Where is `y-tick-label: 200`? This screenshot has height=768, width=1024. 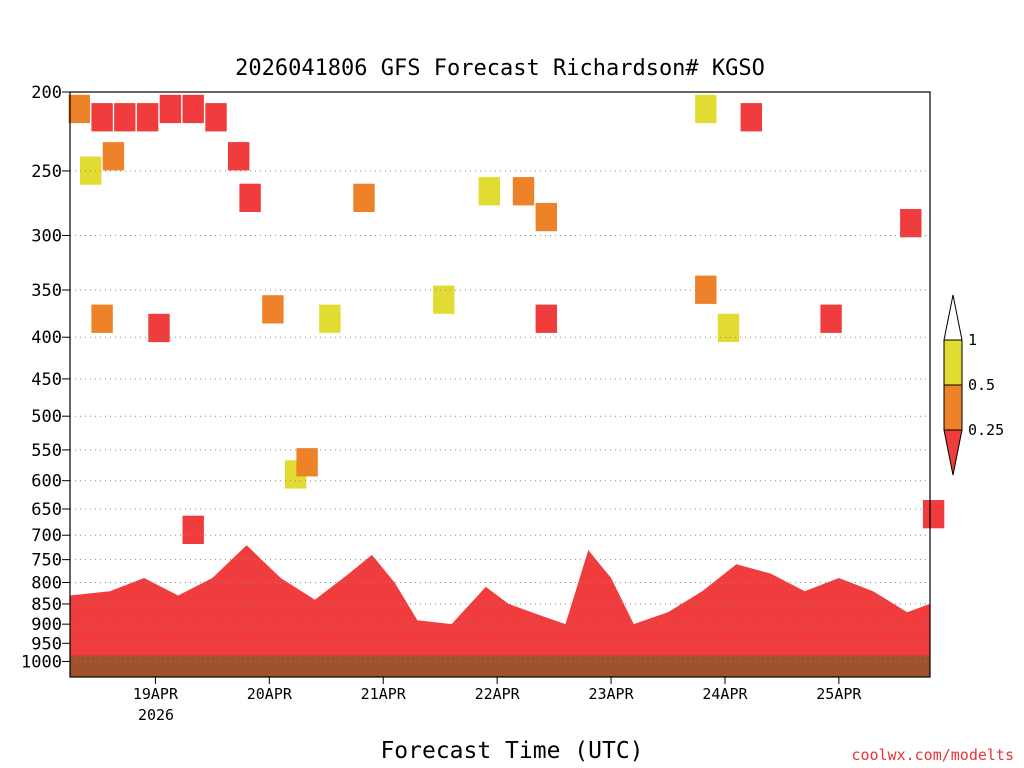 y-tick-label: 200 is located at coordinates (46, 93).